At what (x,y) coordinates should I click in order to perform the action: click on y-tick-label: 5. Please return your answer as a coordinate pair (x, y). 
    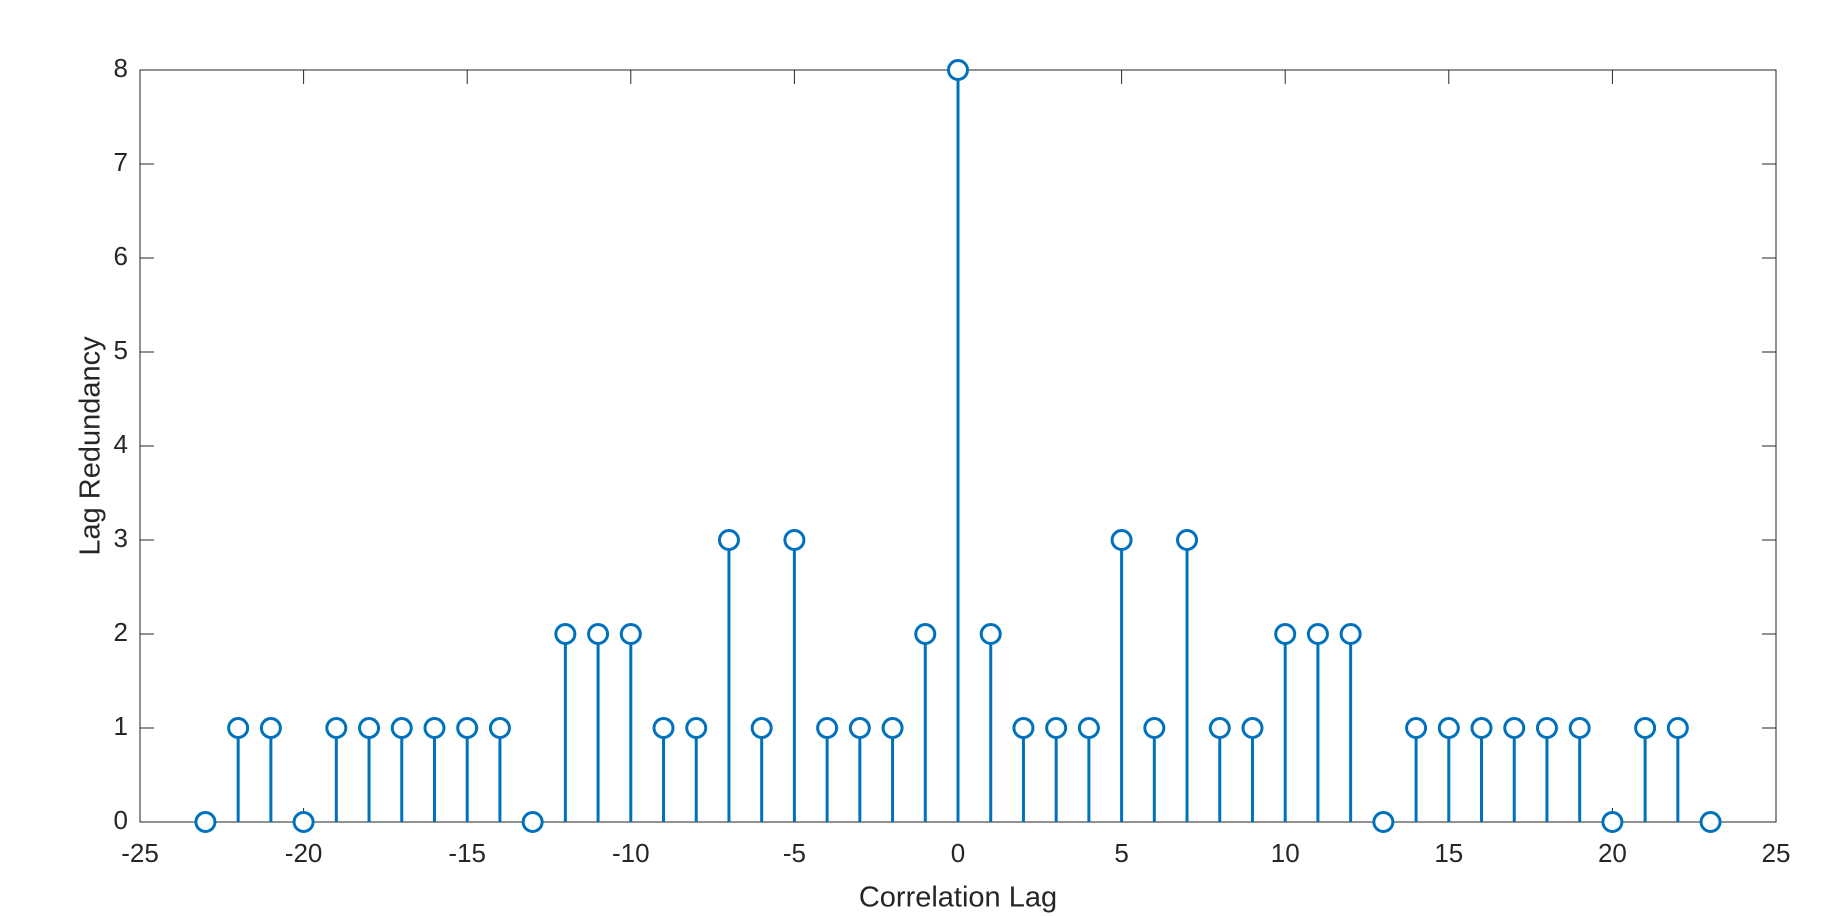
    Looking at the image, I should click on (121, 350).